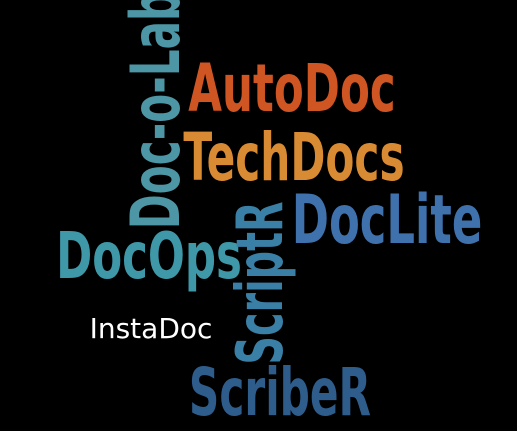 Image resolution: width=517 pixels, height=431 pixels. I want to click on word-scriptr: ScriptR, so click(261, 283).